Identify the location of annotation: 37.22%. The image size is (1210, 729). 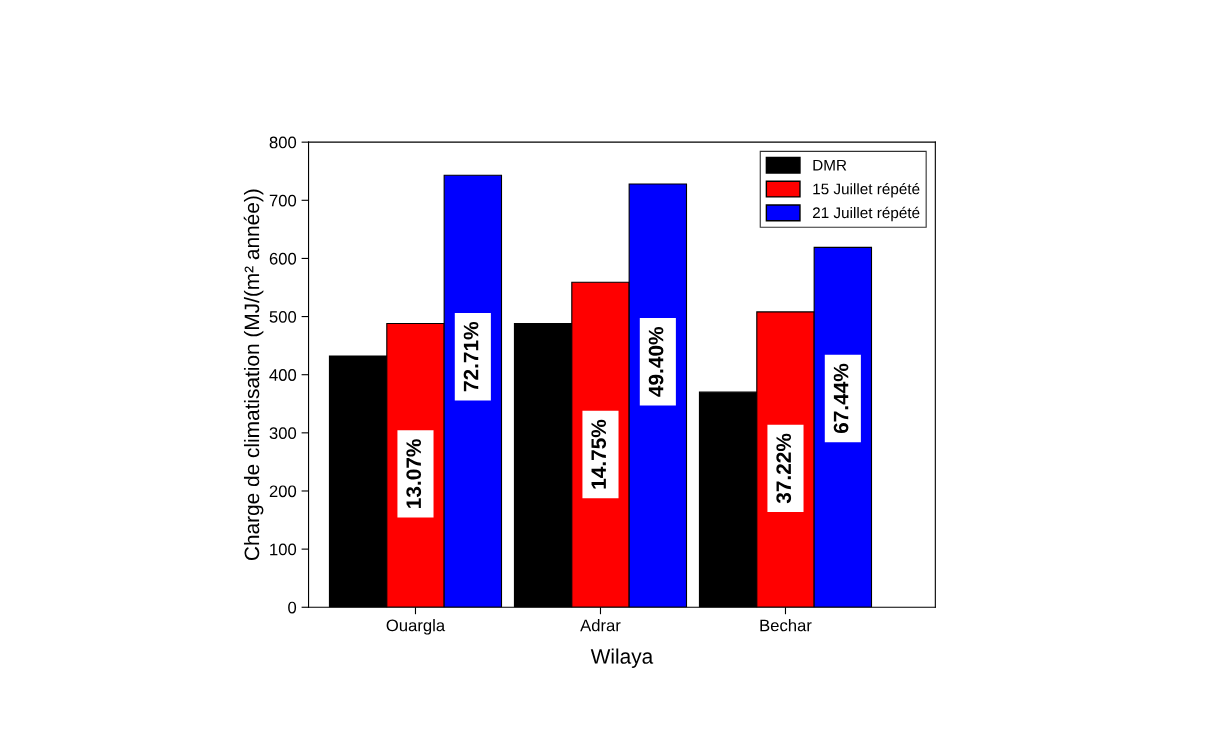
(784, 468).